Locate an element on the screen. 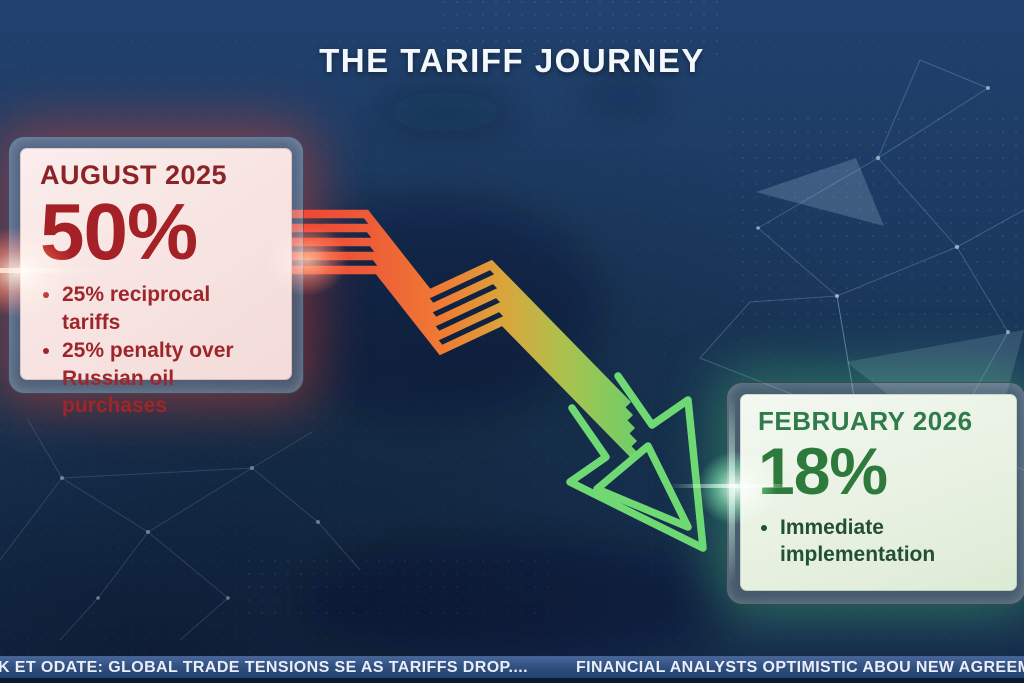 The image size is (1024, 683). bottom-strip is located at coordinates (512, 680).